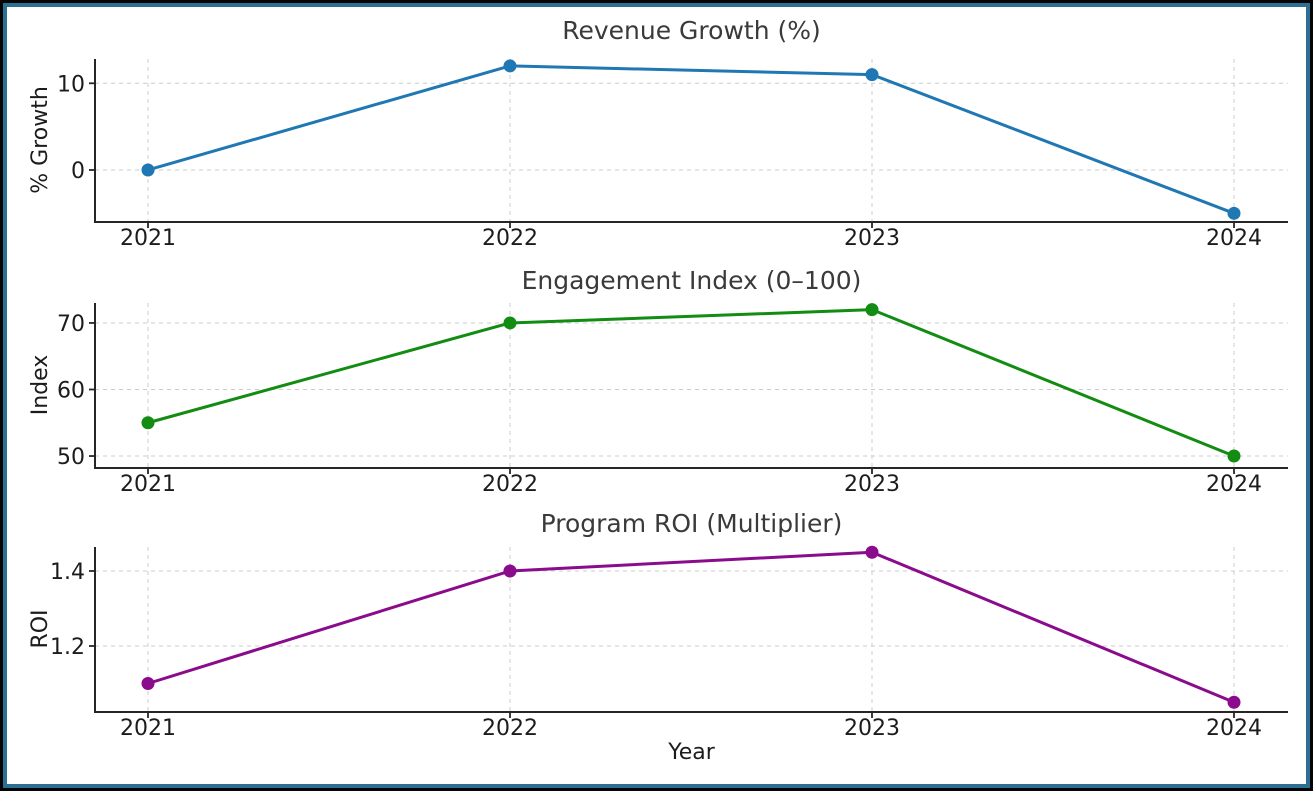  Describe the element at coordinates (71, 84) in the screenshot. I see `y-tick-label: 10` at that location.